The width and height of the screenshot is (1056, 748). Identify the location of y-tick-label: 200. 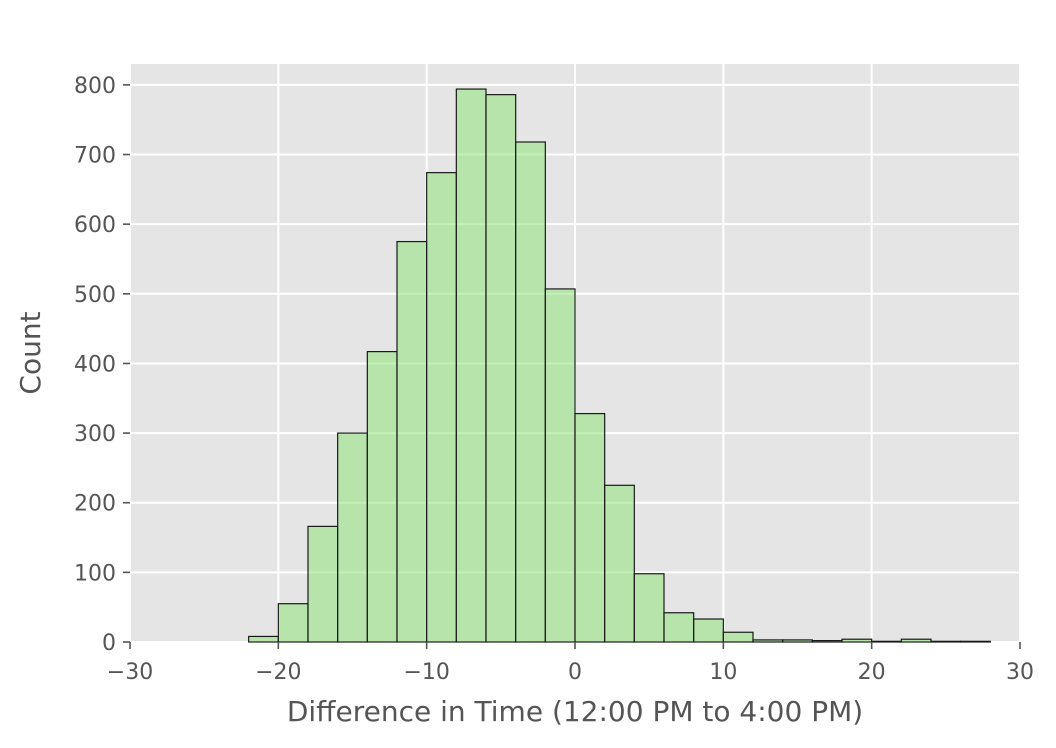
(95, 504).